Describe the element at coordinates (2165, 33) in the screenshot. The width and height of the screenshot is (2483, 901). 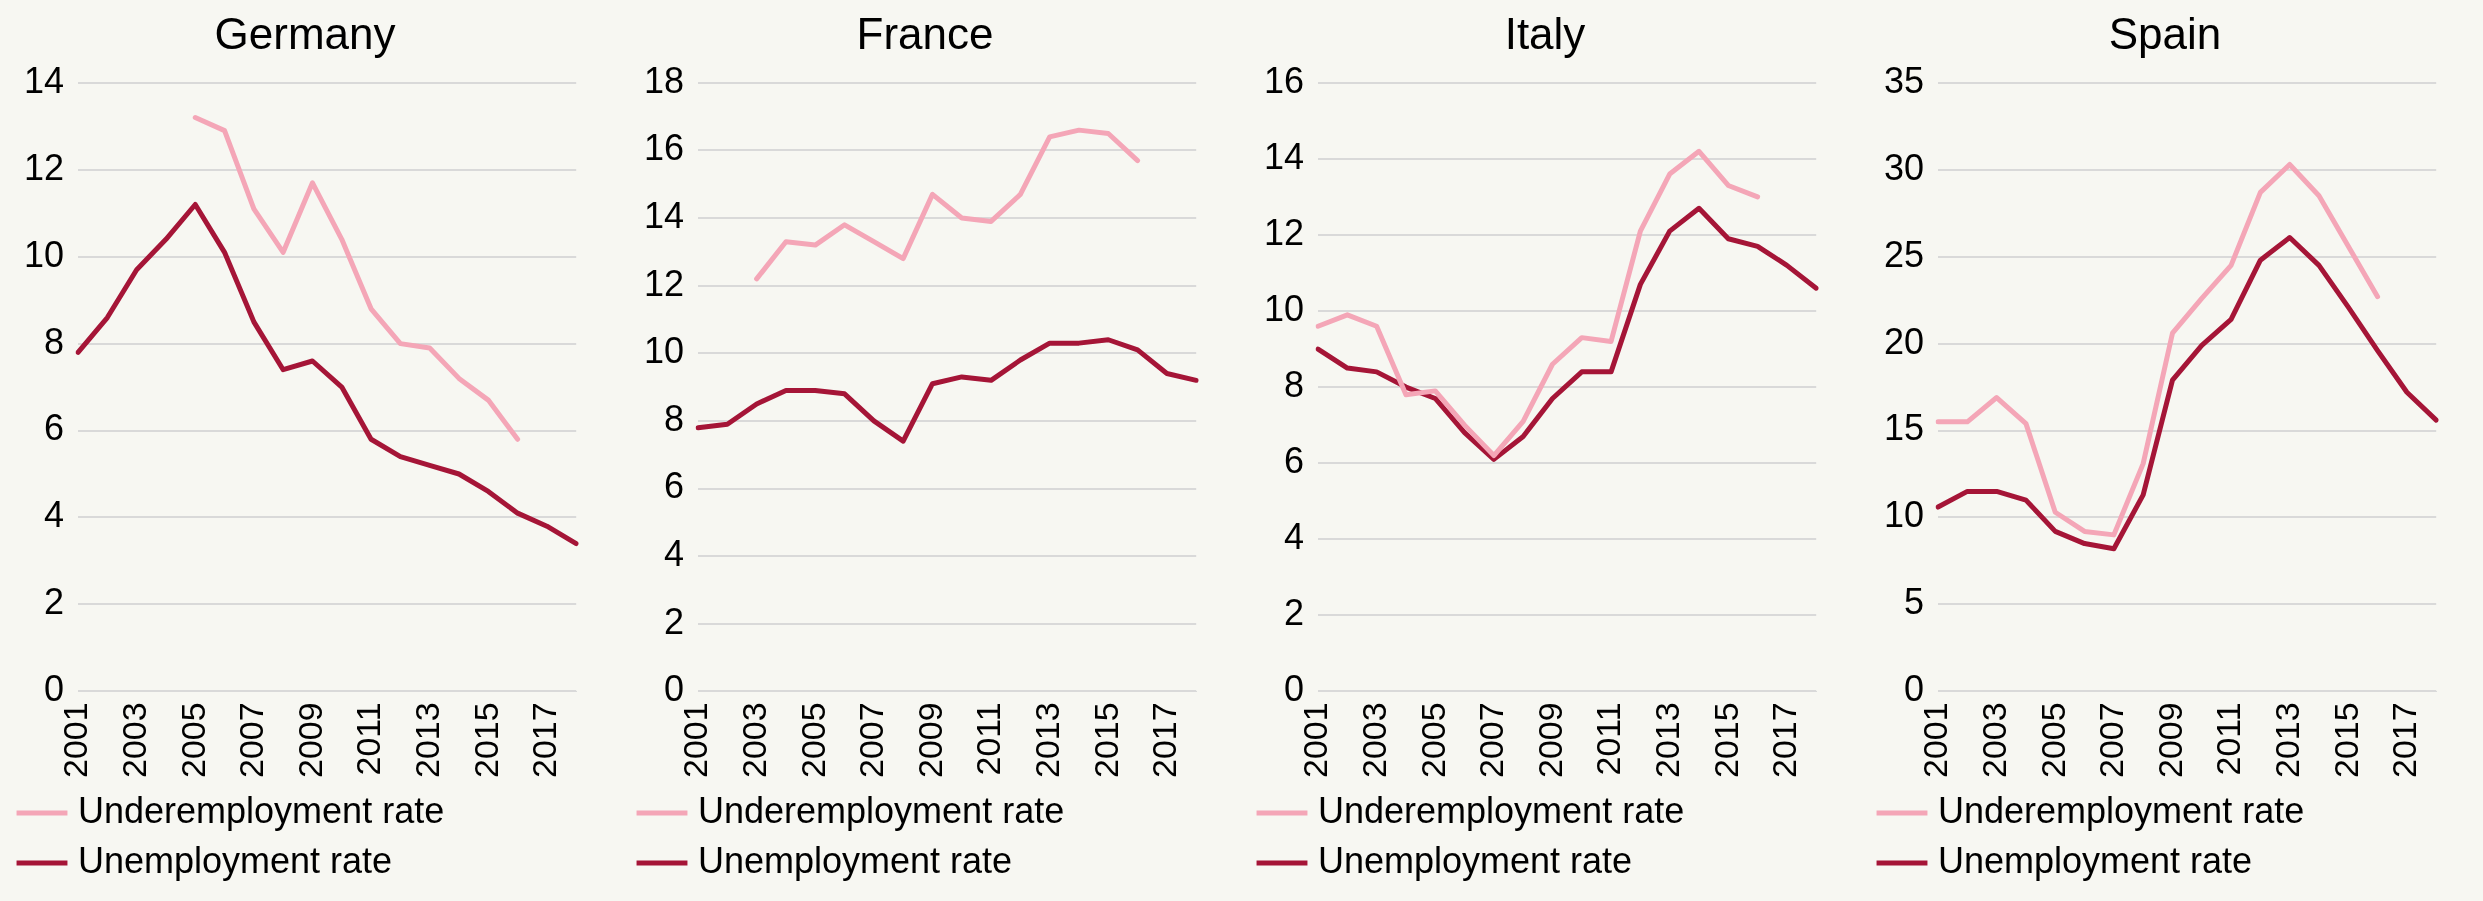
I see `chart-title: Spain` at that location.